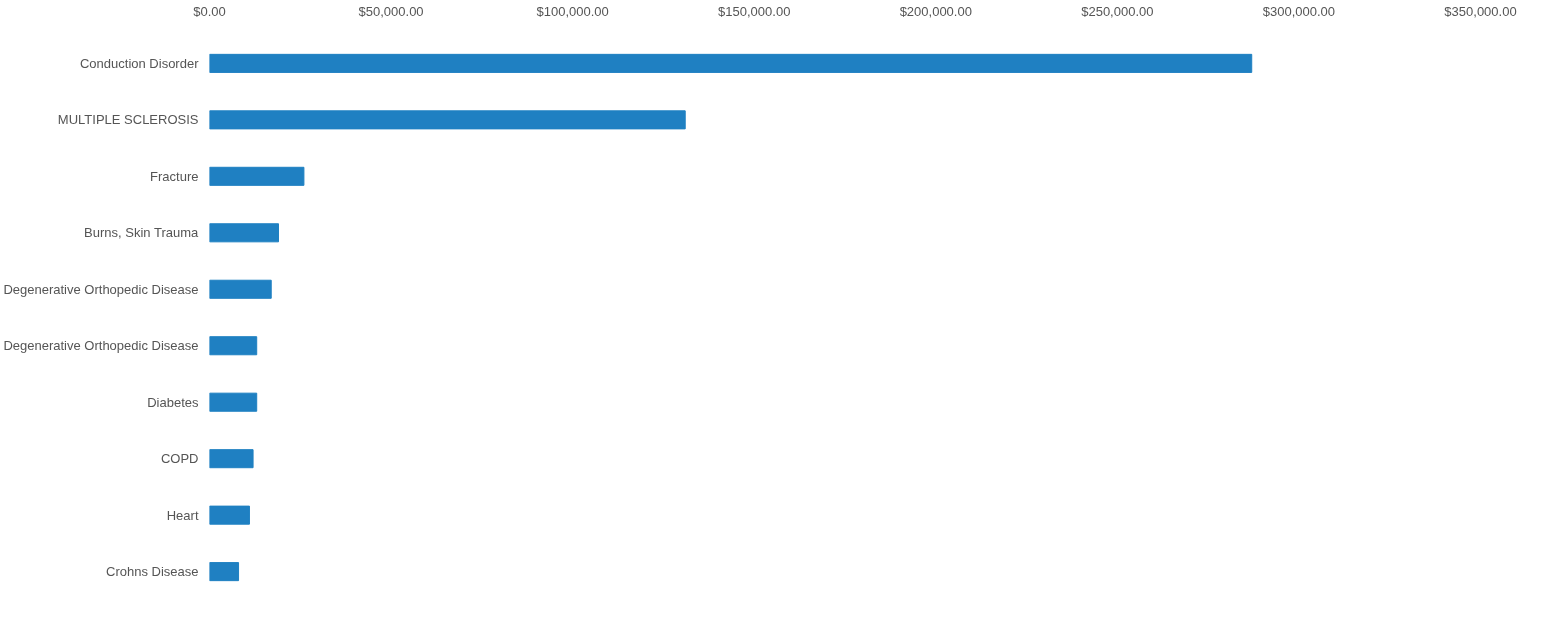 This screenshot has height=618, width=1567. I want to click on x-tick-label: $300,000.00, so click(1299, 11).